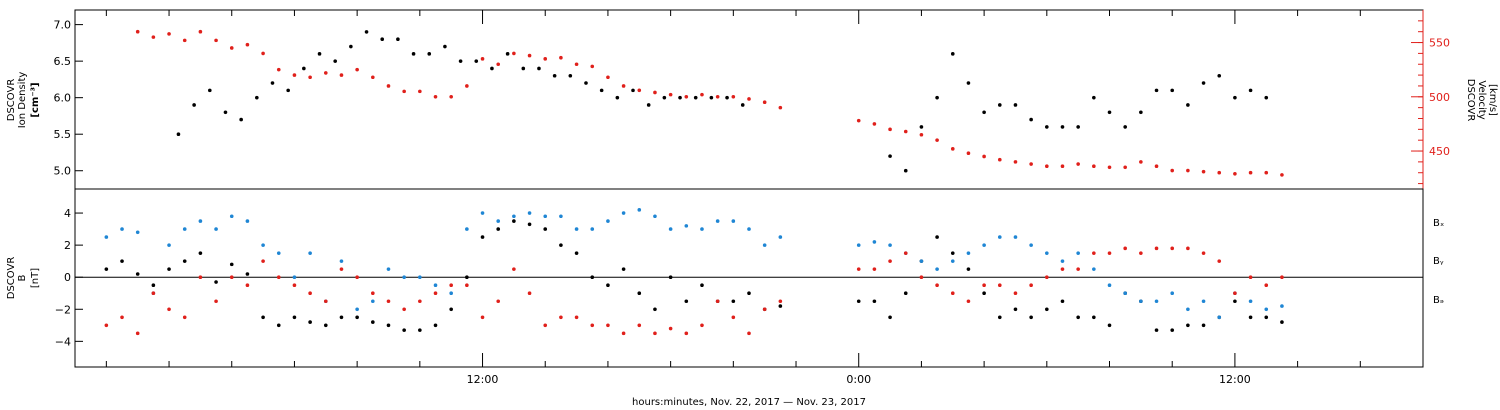  I want to click on velocity-axis-title-line2: Velocity, so click(1481, 99).